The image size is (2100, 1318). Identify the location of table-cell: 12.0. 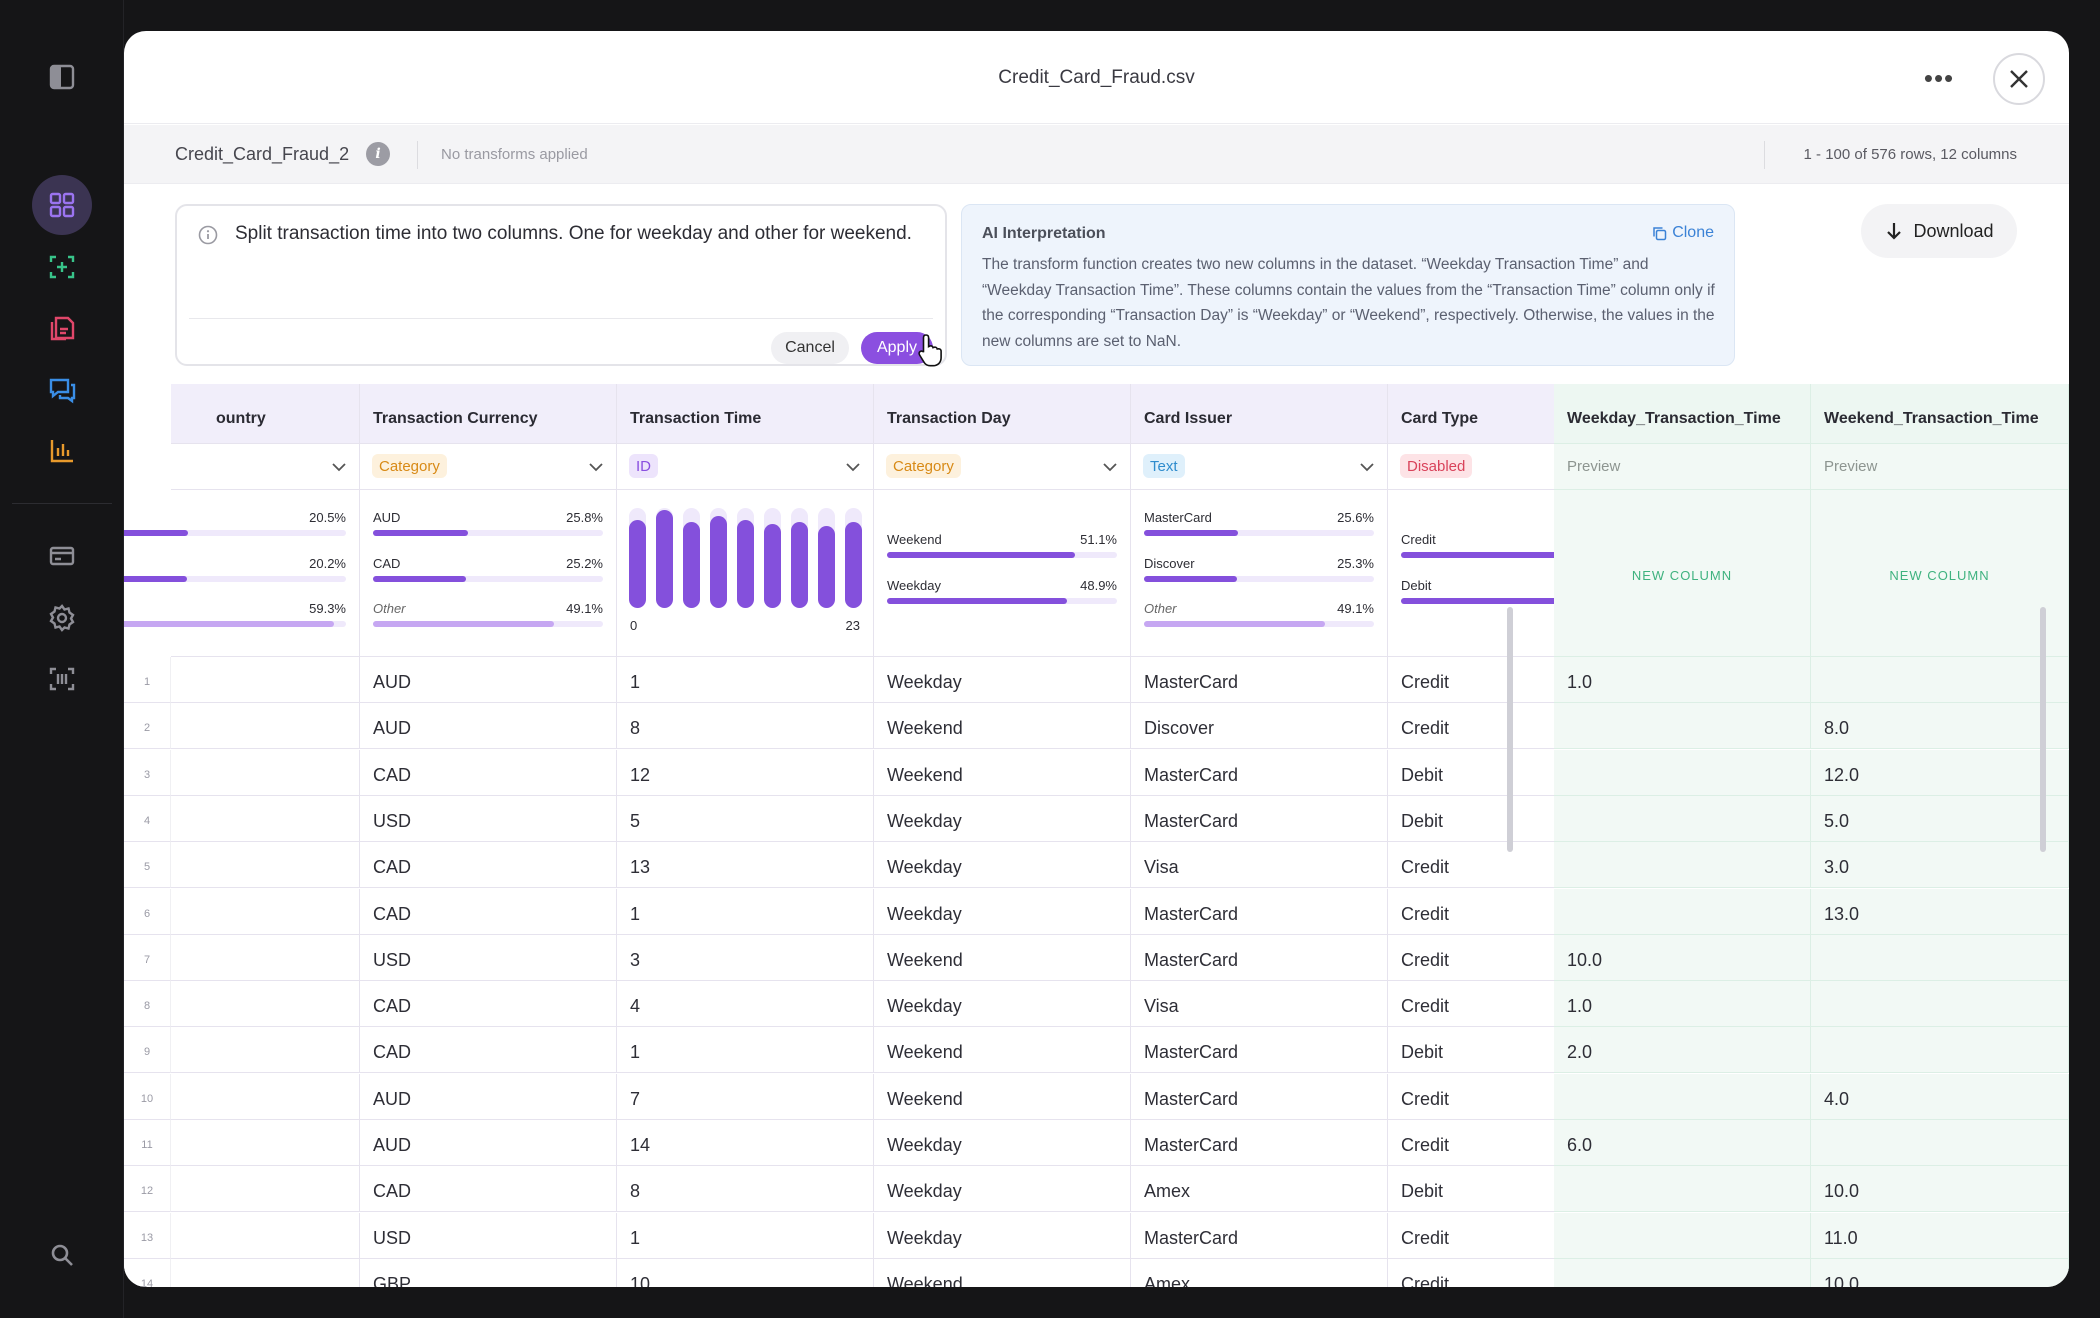
(1940, 772).